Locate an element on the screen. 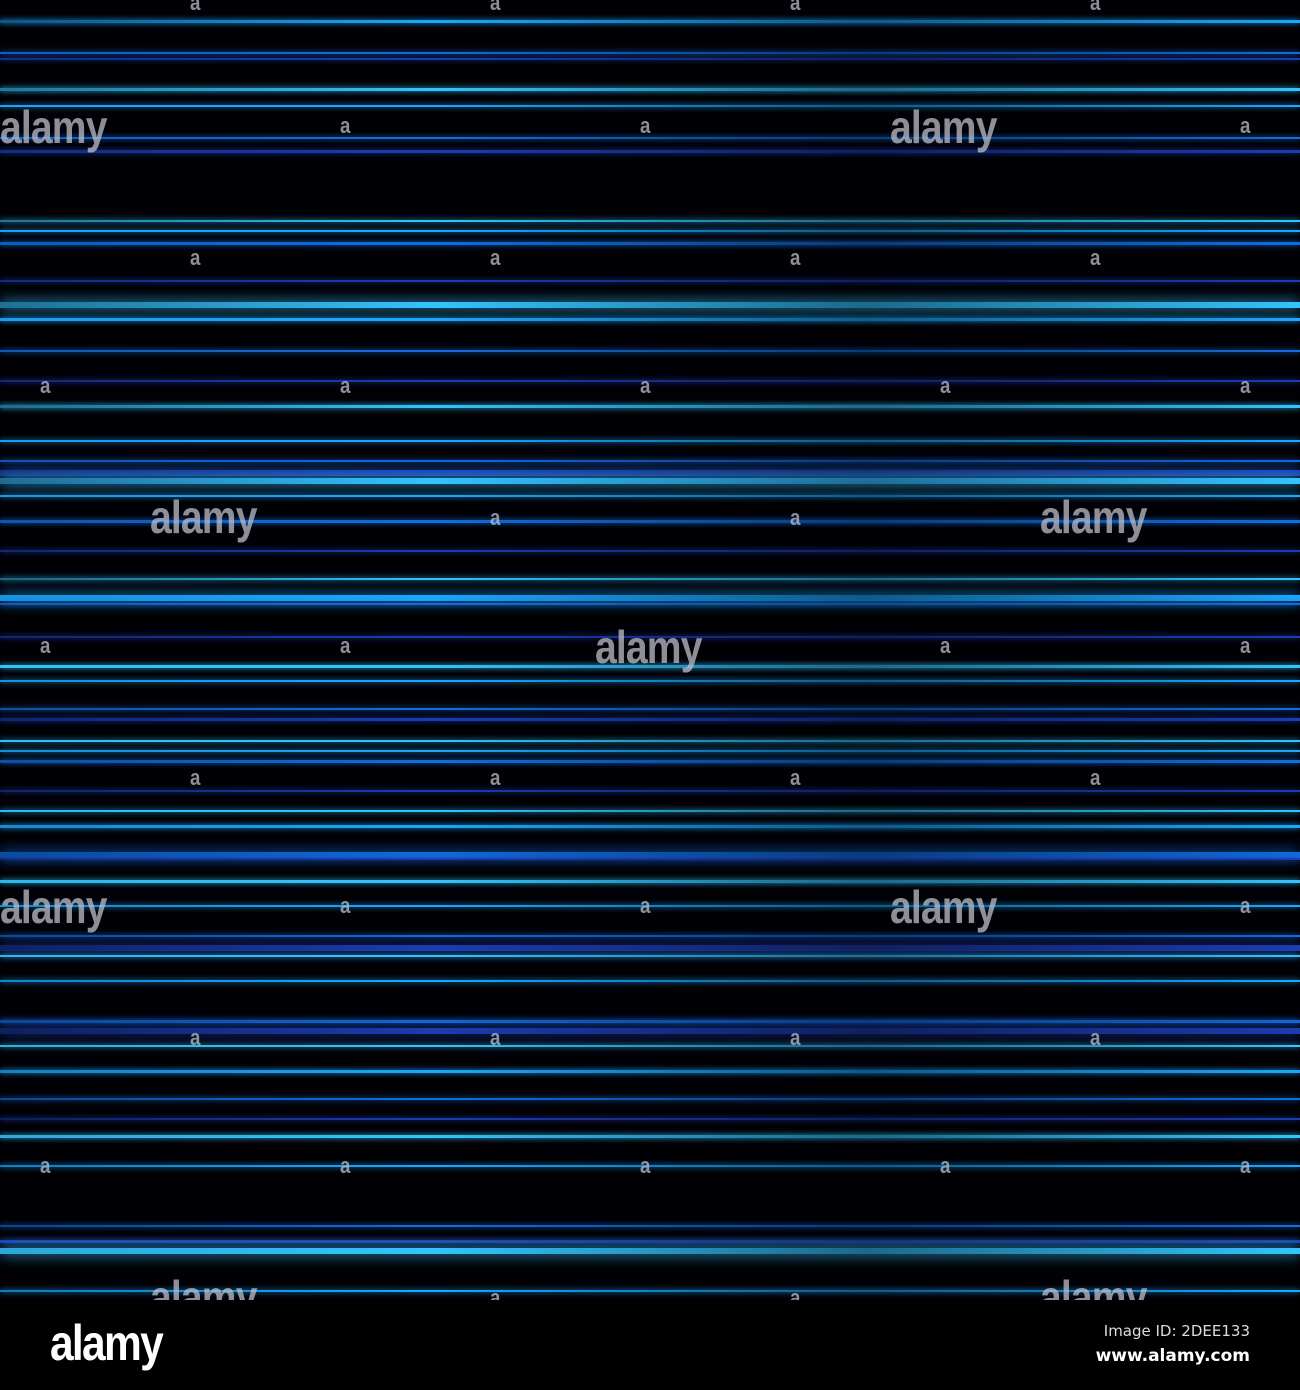 This screenshot has width=1300, height=1390. image-id: Image ID: 2DEE133 is located at coordinates (1176, 1331).